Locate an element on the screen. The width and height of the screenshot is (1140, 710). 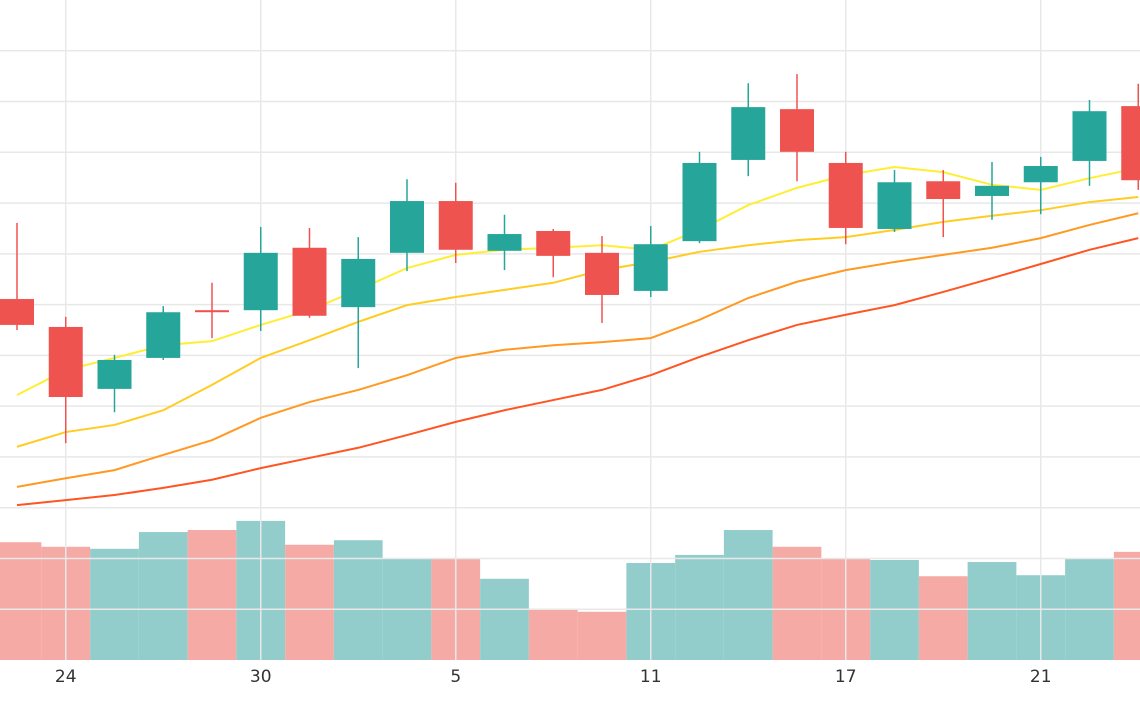
x-tick-label: 24 is located at coordinates (66, 677).